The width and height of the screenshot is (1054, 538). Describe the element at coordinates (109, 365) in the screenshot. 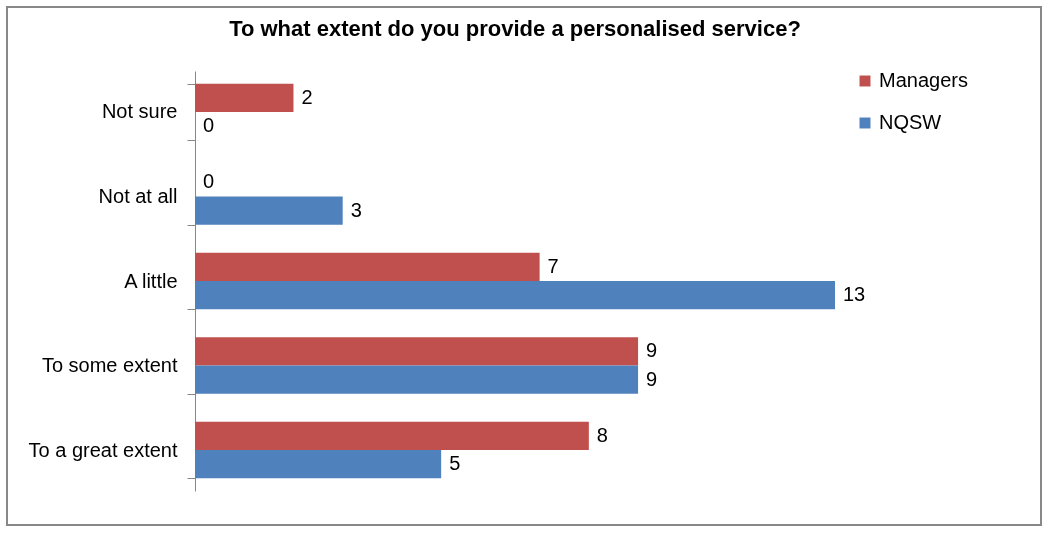

I see `y-tick-label: To some extent` at that location.